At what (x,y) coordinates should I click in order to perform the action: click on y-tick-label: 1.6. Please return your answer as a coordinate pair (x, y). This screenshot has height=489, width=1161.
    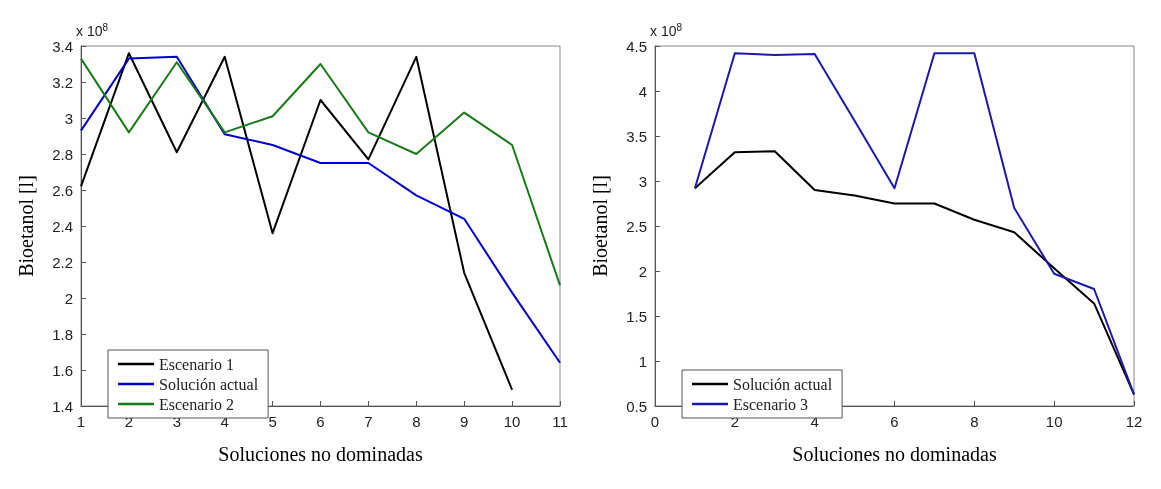
    Looking at the image, I should click on (62, 370).